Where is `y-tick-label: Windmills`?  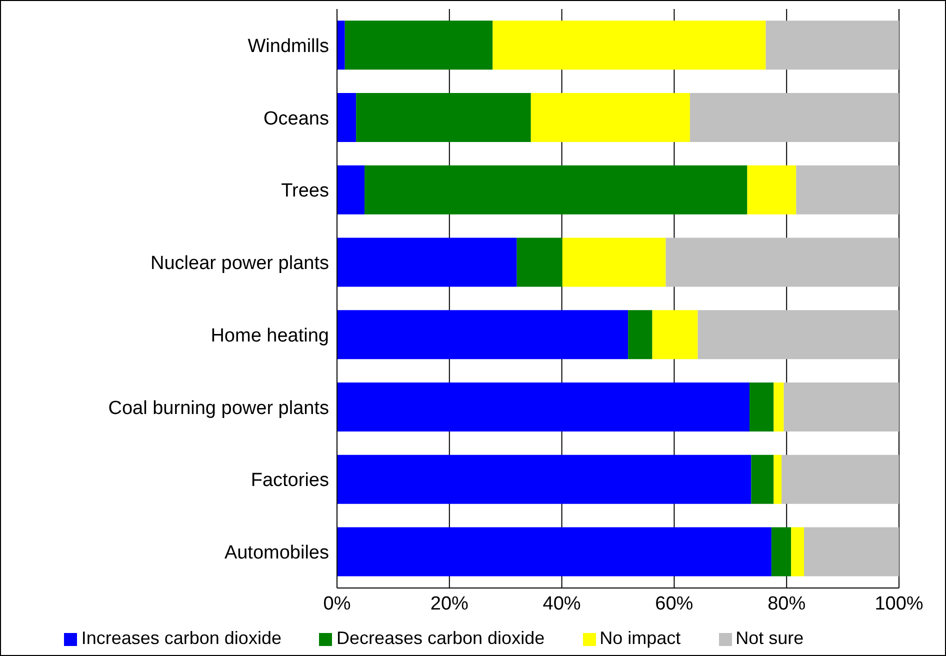 y-tick-label: Windmills is located at coordinates (288, 46).